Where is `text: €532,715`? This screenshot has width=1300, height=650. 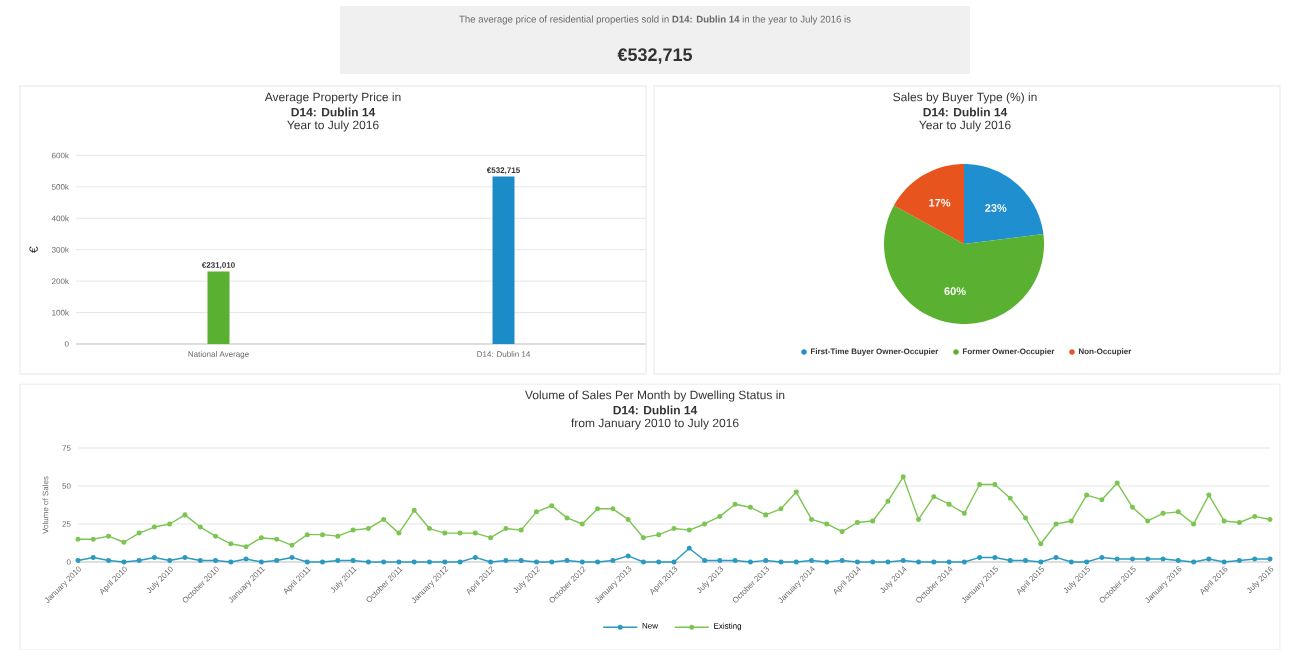 text: €532,715 is located at coordinates (655, 56).